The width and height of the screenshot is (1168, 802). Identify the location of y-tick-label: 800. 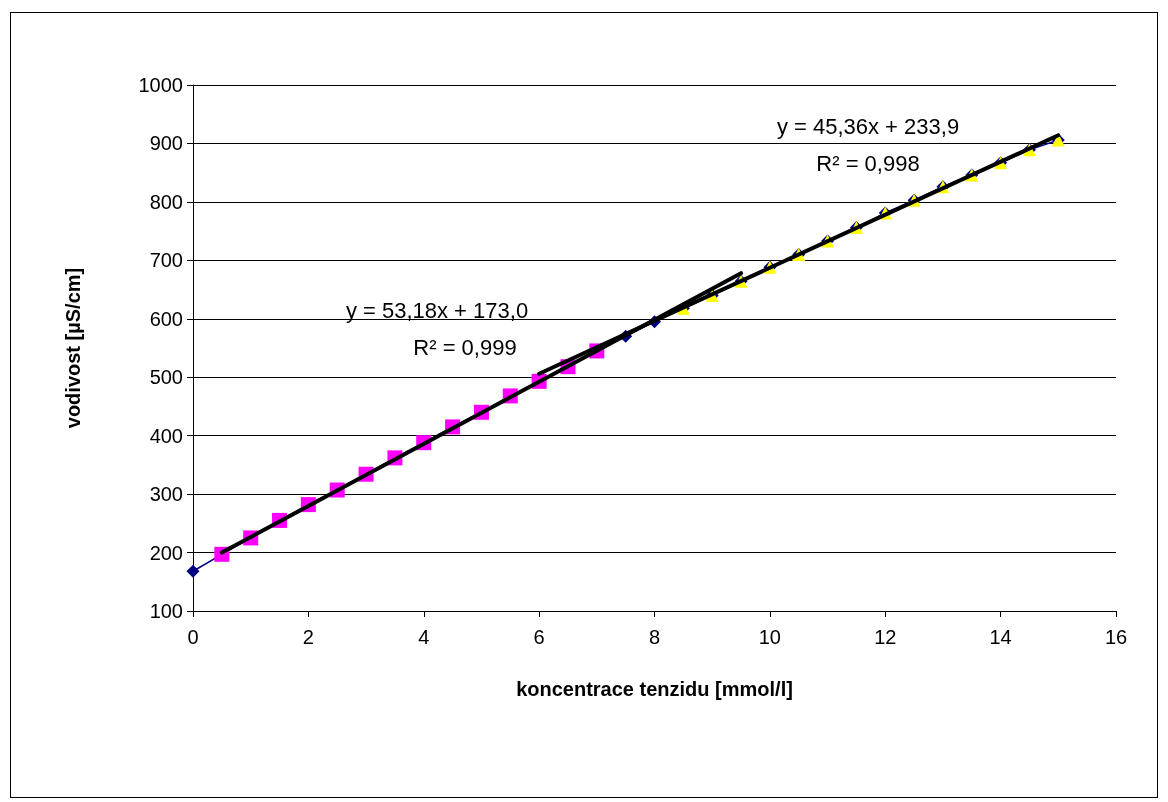
(166, 201).